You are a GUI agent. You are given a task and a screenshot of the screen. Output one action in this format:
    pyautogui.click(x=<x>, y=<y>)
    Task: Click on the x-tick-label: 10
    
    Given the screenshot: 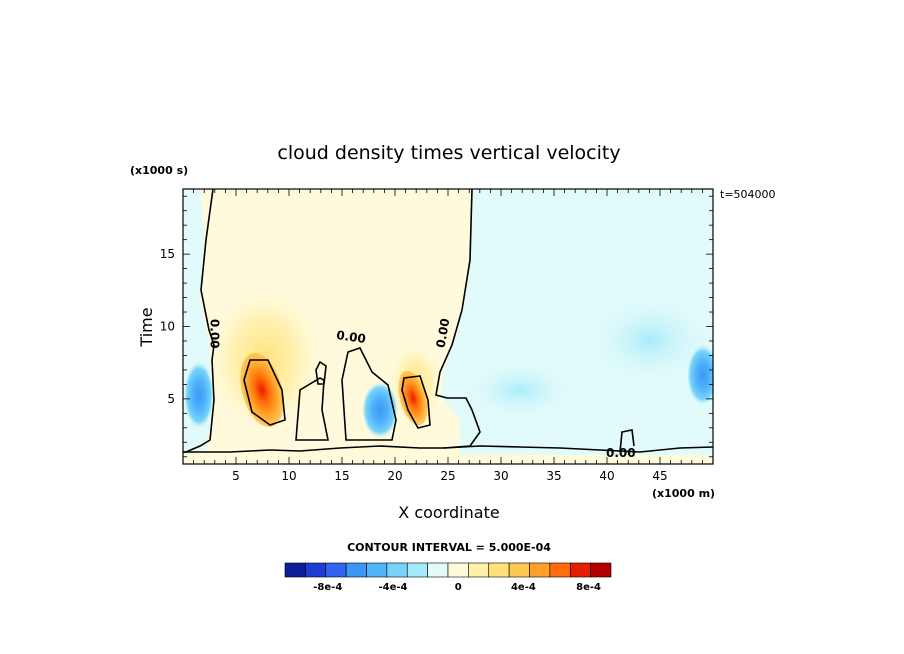 What is the action you would take?
    pyautogui.click(x=288, y=476)
    